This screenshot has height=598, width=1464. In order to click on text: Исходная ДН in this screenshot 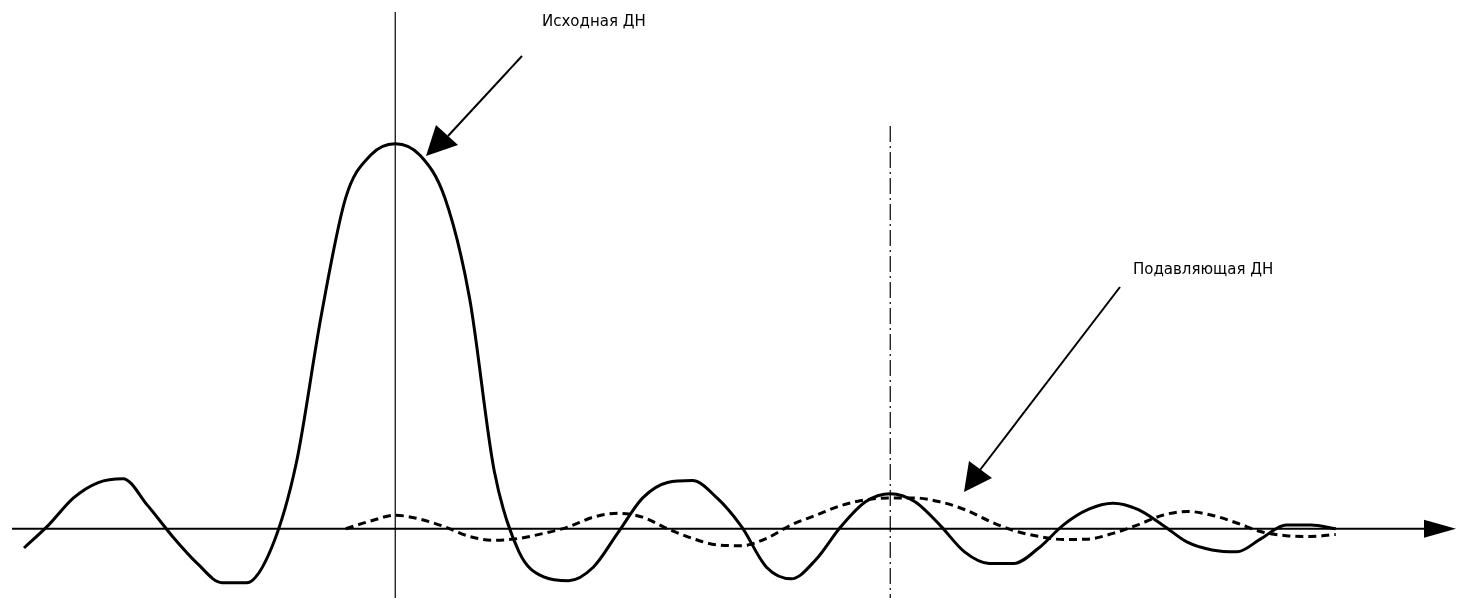, I will do `click(594, 20)`.